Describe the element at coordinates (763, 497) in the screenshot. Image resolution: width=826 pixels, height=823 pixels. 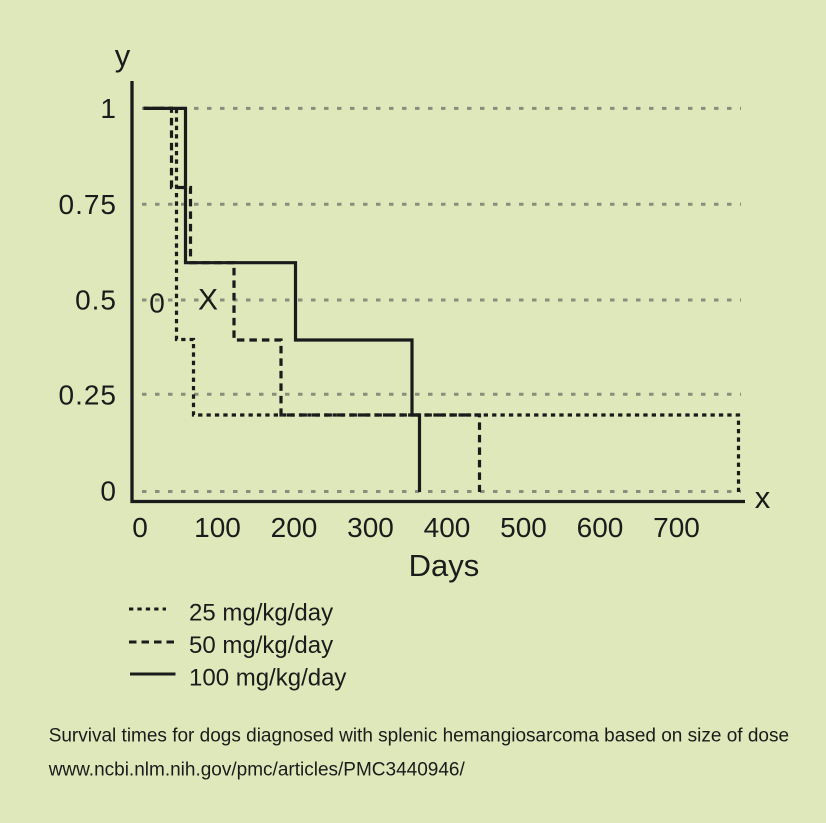
I see `svg-text: x` at that location.